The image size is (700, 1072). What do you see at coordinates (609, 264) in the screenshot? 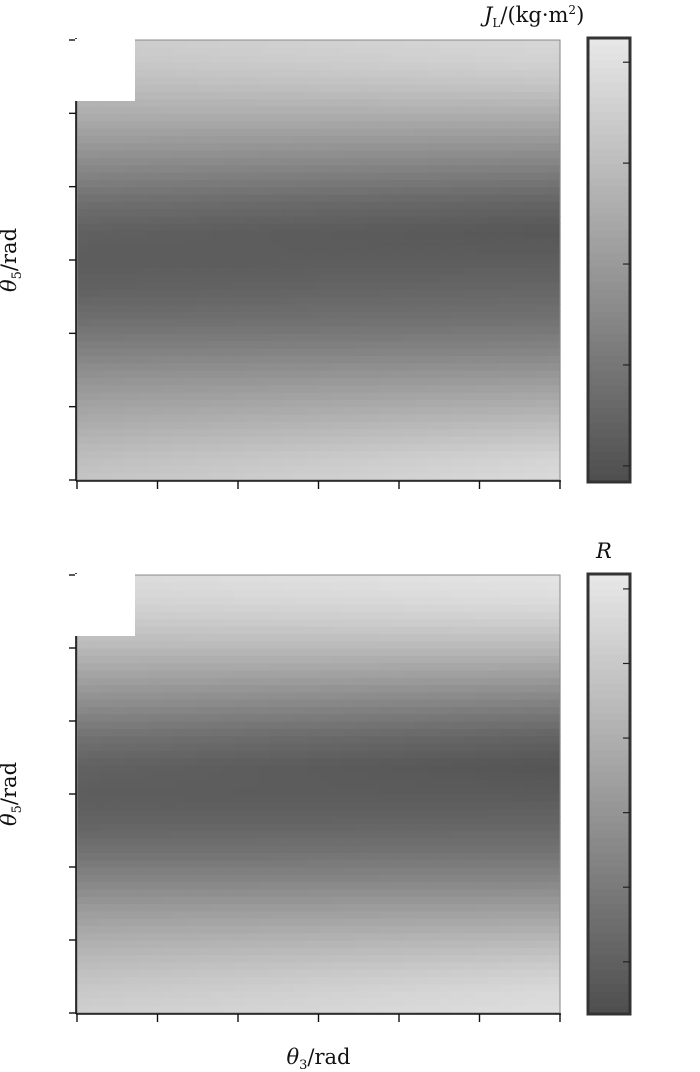
I see `colorbar-band` at bounding box center [609, 264].